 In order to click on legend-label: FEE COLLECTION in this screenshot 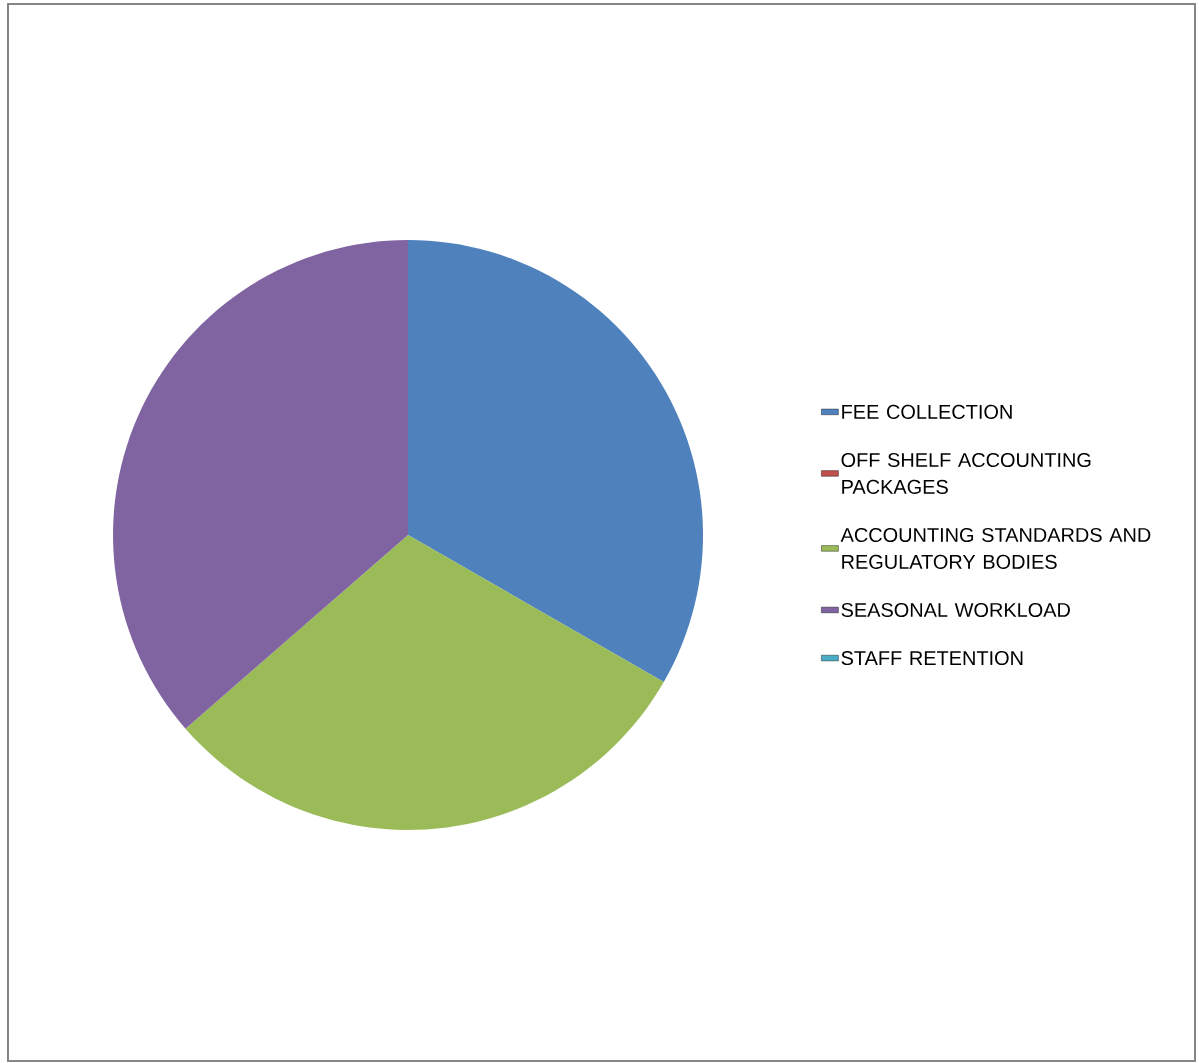, I will do `click(927, 411)`.